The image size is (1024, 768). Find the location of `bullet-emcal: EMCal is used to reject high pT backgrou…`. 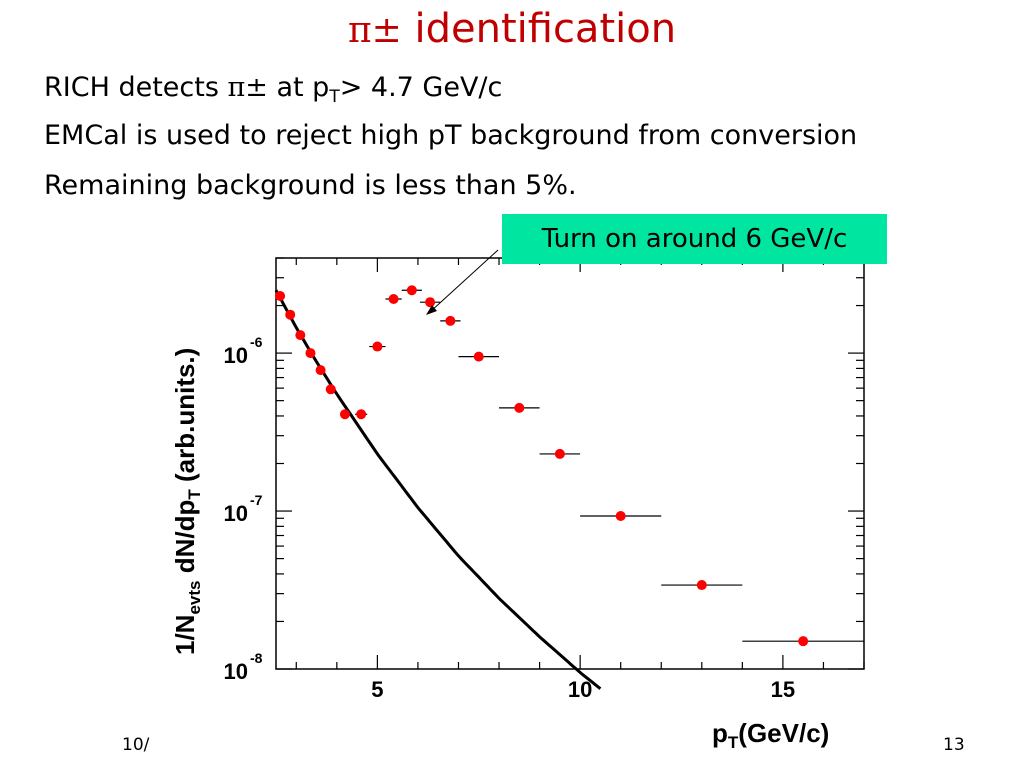

bullet-emcal: EMCal is used to reject high pT backgrou… is located at coordinates (451, 135).